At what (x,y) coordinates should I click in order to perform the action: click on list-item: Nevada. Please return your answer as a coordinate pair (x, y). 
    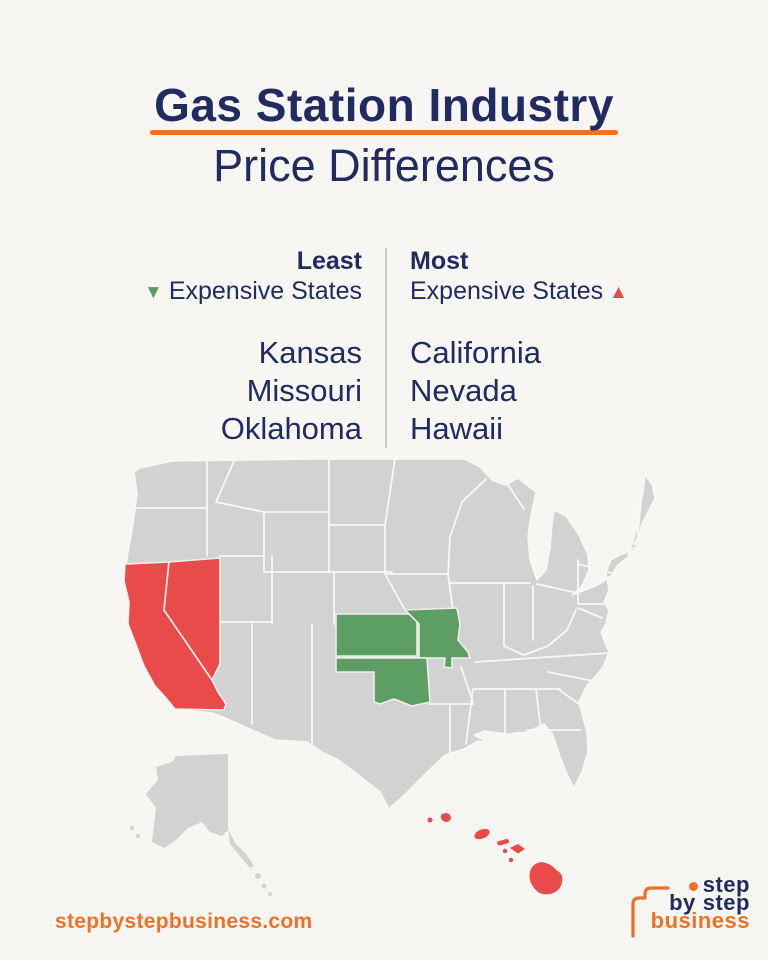
    Looking at the image, I should click on (463, 390).